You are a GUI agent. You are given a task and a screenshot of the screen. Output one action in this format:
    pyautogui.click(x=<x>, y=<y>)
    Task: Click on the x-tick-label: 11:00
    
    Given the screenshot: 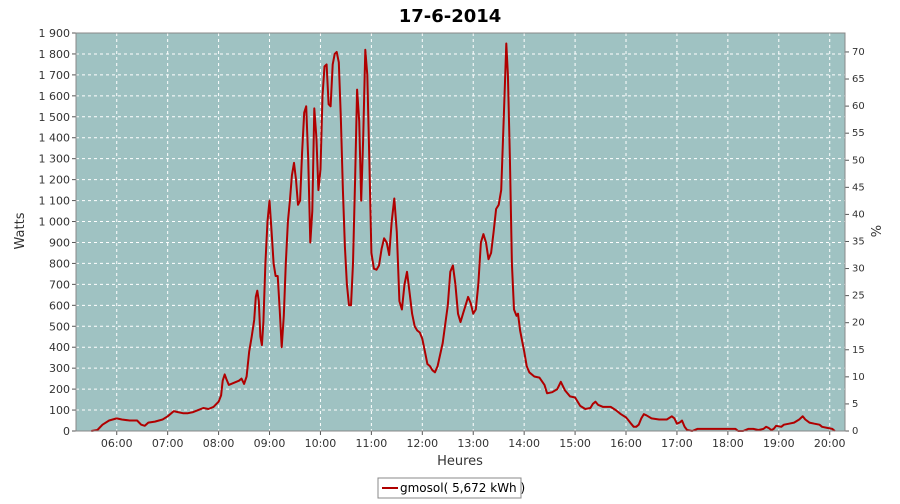 What is the action you would take?
    pyautogui.click(x=372, y=443)
    